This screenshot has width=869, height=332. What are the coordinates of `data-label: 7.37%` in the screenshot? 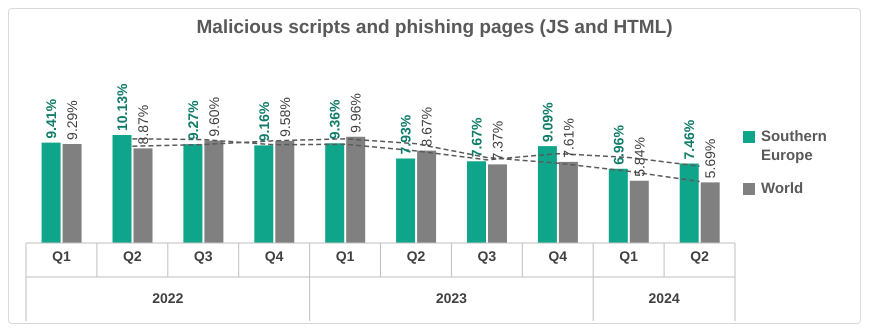 It's located at (498, 140).